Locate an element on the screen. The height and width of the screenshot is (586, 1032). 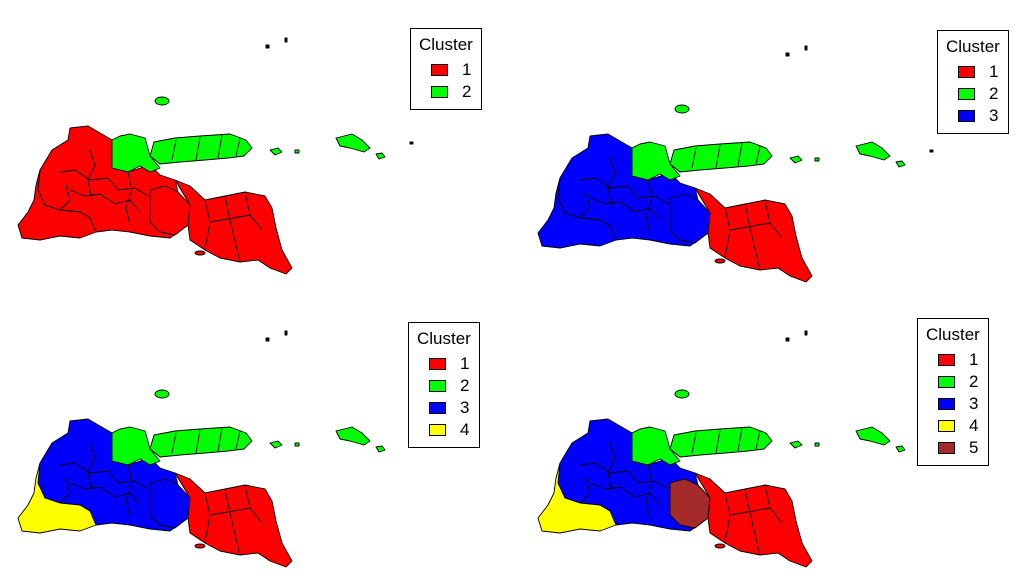
legend-item: 4 is located at coordinates (953, 426).